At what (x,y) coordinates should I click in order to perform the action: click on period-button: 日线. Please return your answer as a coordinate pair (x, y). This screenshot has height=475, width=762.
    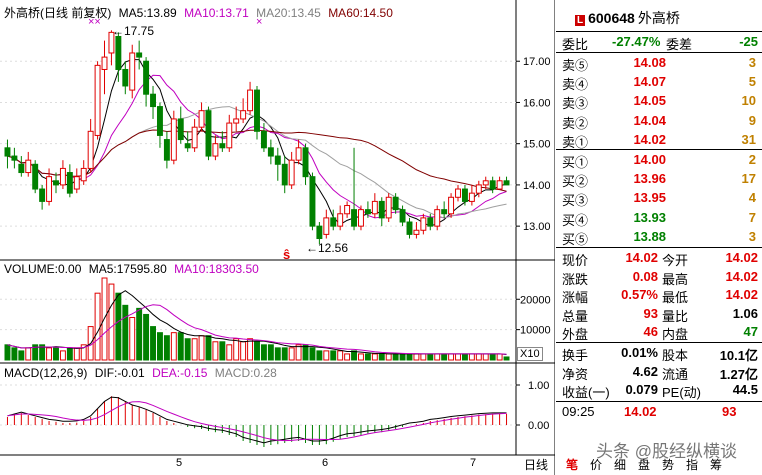
    Looking at the image, I should click on (536, 465).